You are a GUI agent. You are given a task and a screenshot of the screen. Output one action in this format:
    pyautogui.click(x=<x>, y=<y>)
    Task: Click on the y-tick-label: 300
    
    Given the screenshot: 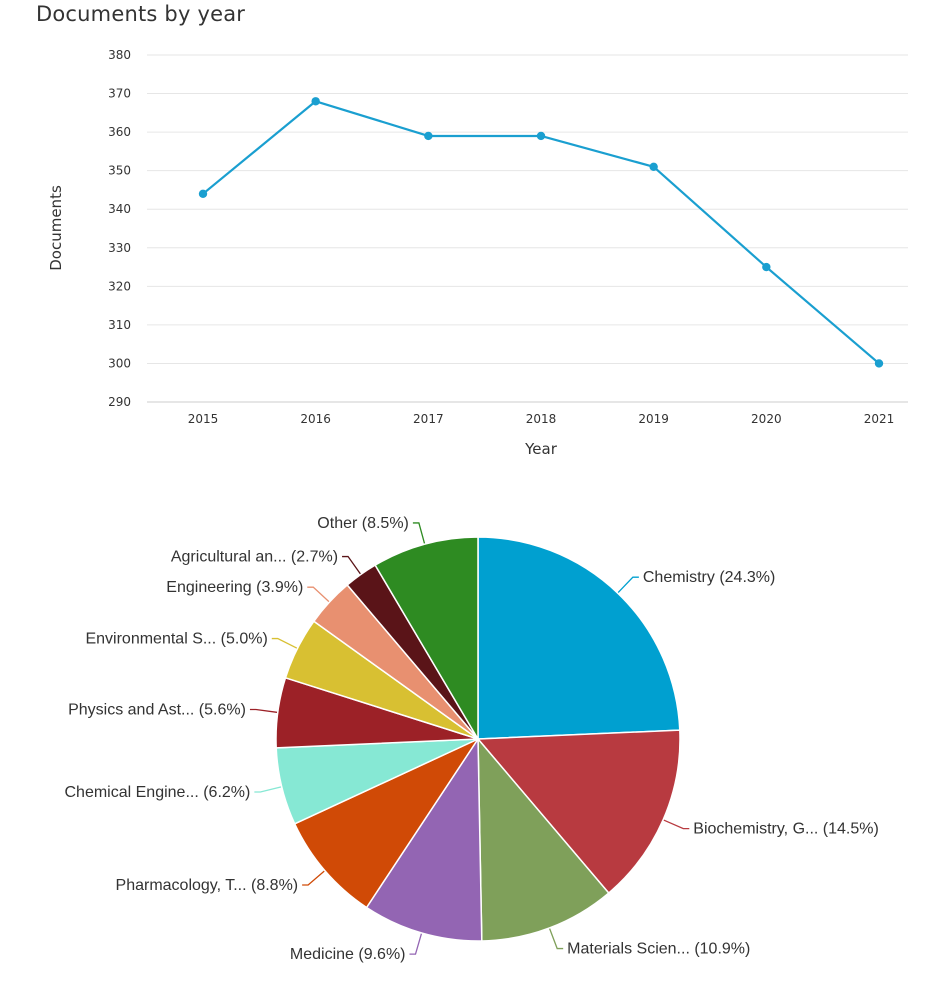 What is the action you would take?
    pyautogui.click(x=119, y=363)
    